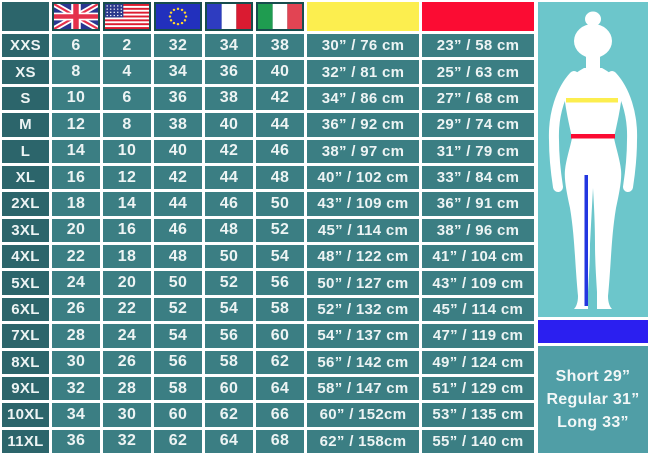 The height and width of the screenshot is (455, 650). I want to click on us-value: 22, so click(127, 309).